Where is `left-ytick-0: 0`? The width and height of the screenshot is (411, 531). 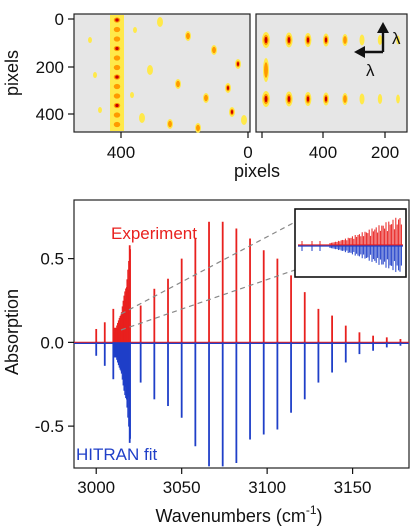
left-ytick-0: 0 is located at coordinates (59, 19).